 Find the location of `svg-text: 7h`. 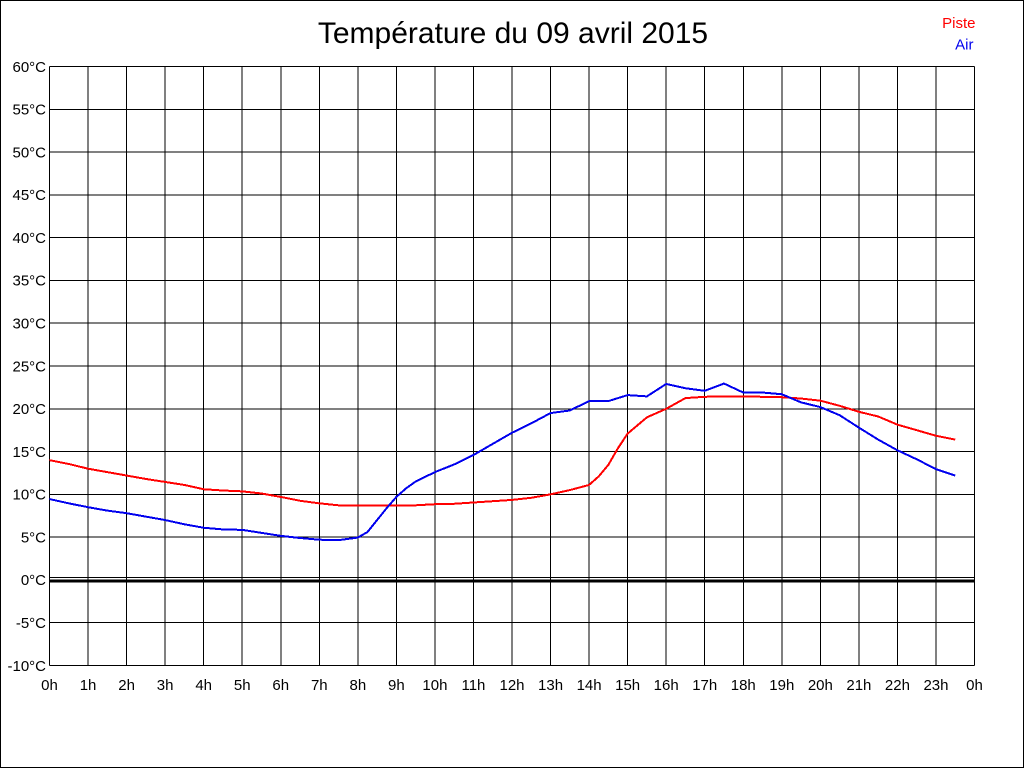

svg-text: 7h is located at coordinates (319, 685).